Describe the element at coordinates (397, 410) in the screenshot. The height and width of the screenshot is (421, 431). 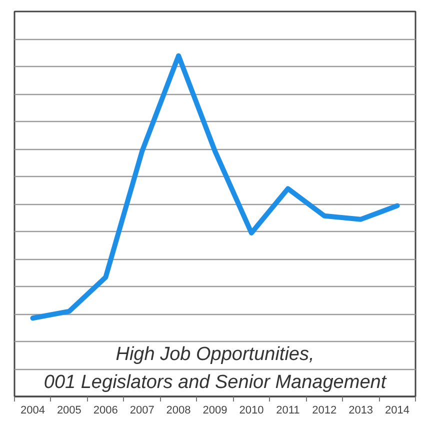
I see `x-tick-label: 2014` at that location.